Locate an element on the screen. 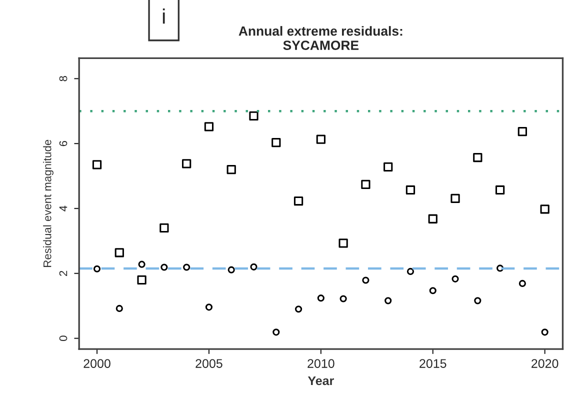 The height and width of the screenshot is (404, 565). x-tick-label: 2010 is located at coordinates (321, 363).